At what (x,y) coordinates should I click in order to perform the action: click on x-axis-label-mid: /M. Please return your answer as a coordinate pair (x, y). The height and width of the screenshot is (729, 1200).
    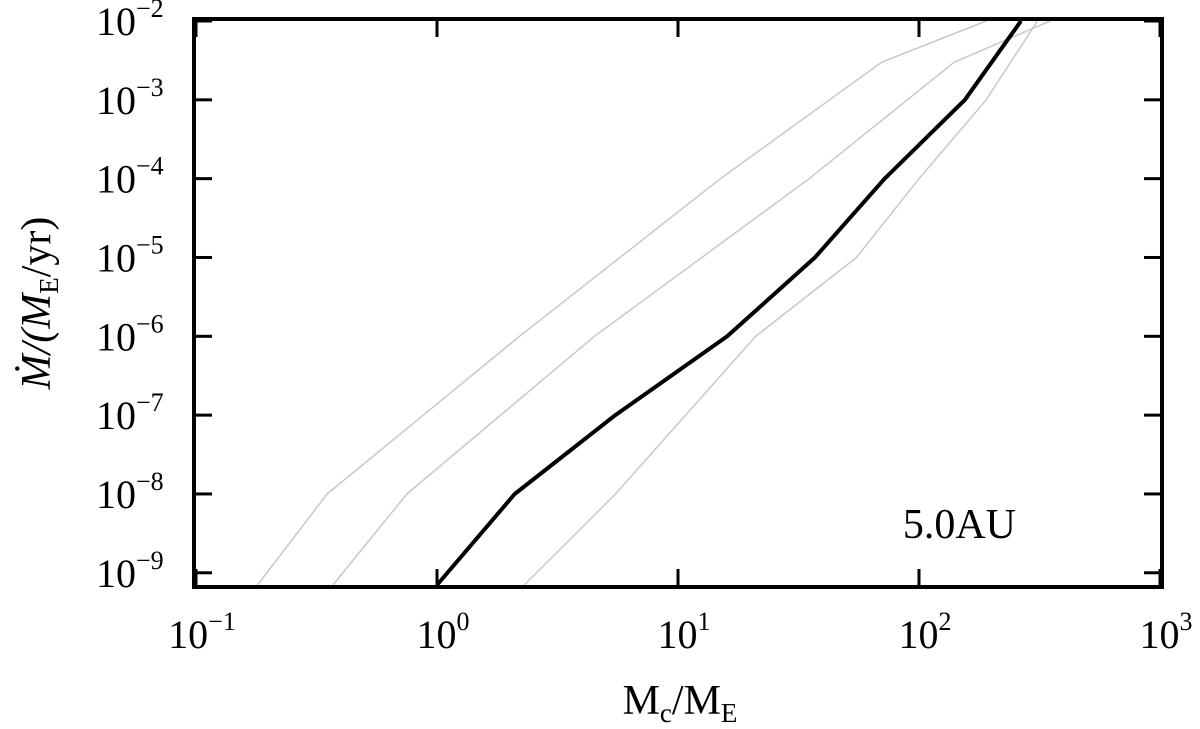
    Looking at the image, I should click on (696, 701).